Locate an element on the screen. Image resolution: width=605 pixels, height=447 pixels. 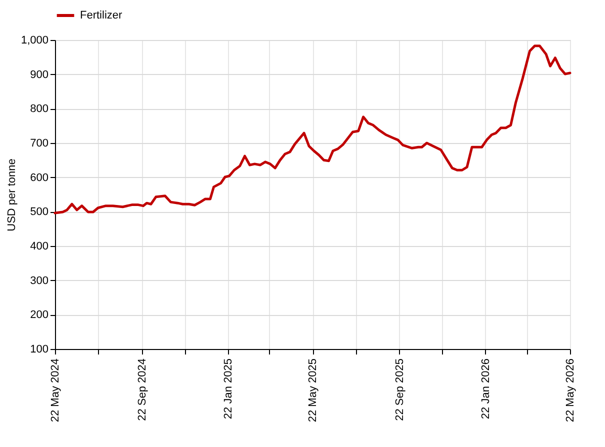
y-tick-label: 100 is located at coordinates (39, 350).